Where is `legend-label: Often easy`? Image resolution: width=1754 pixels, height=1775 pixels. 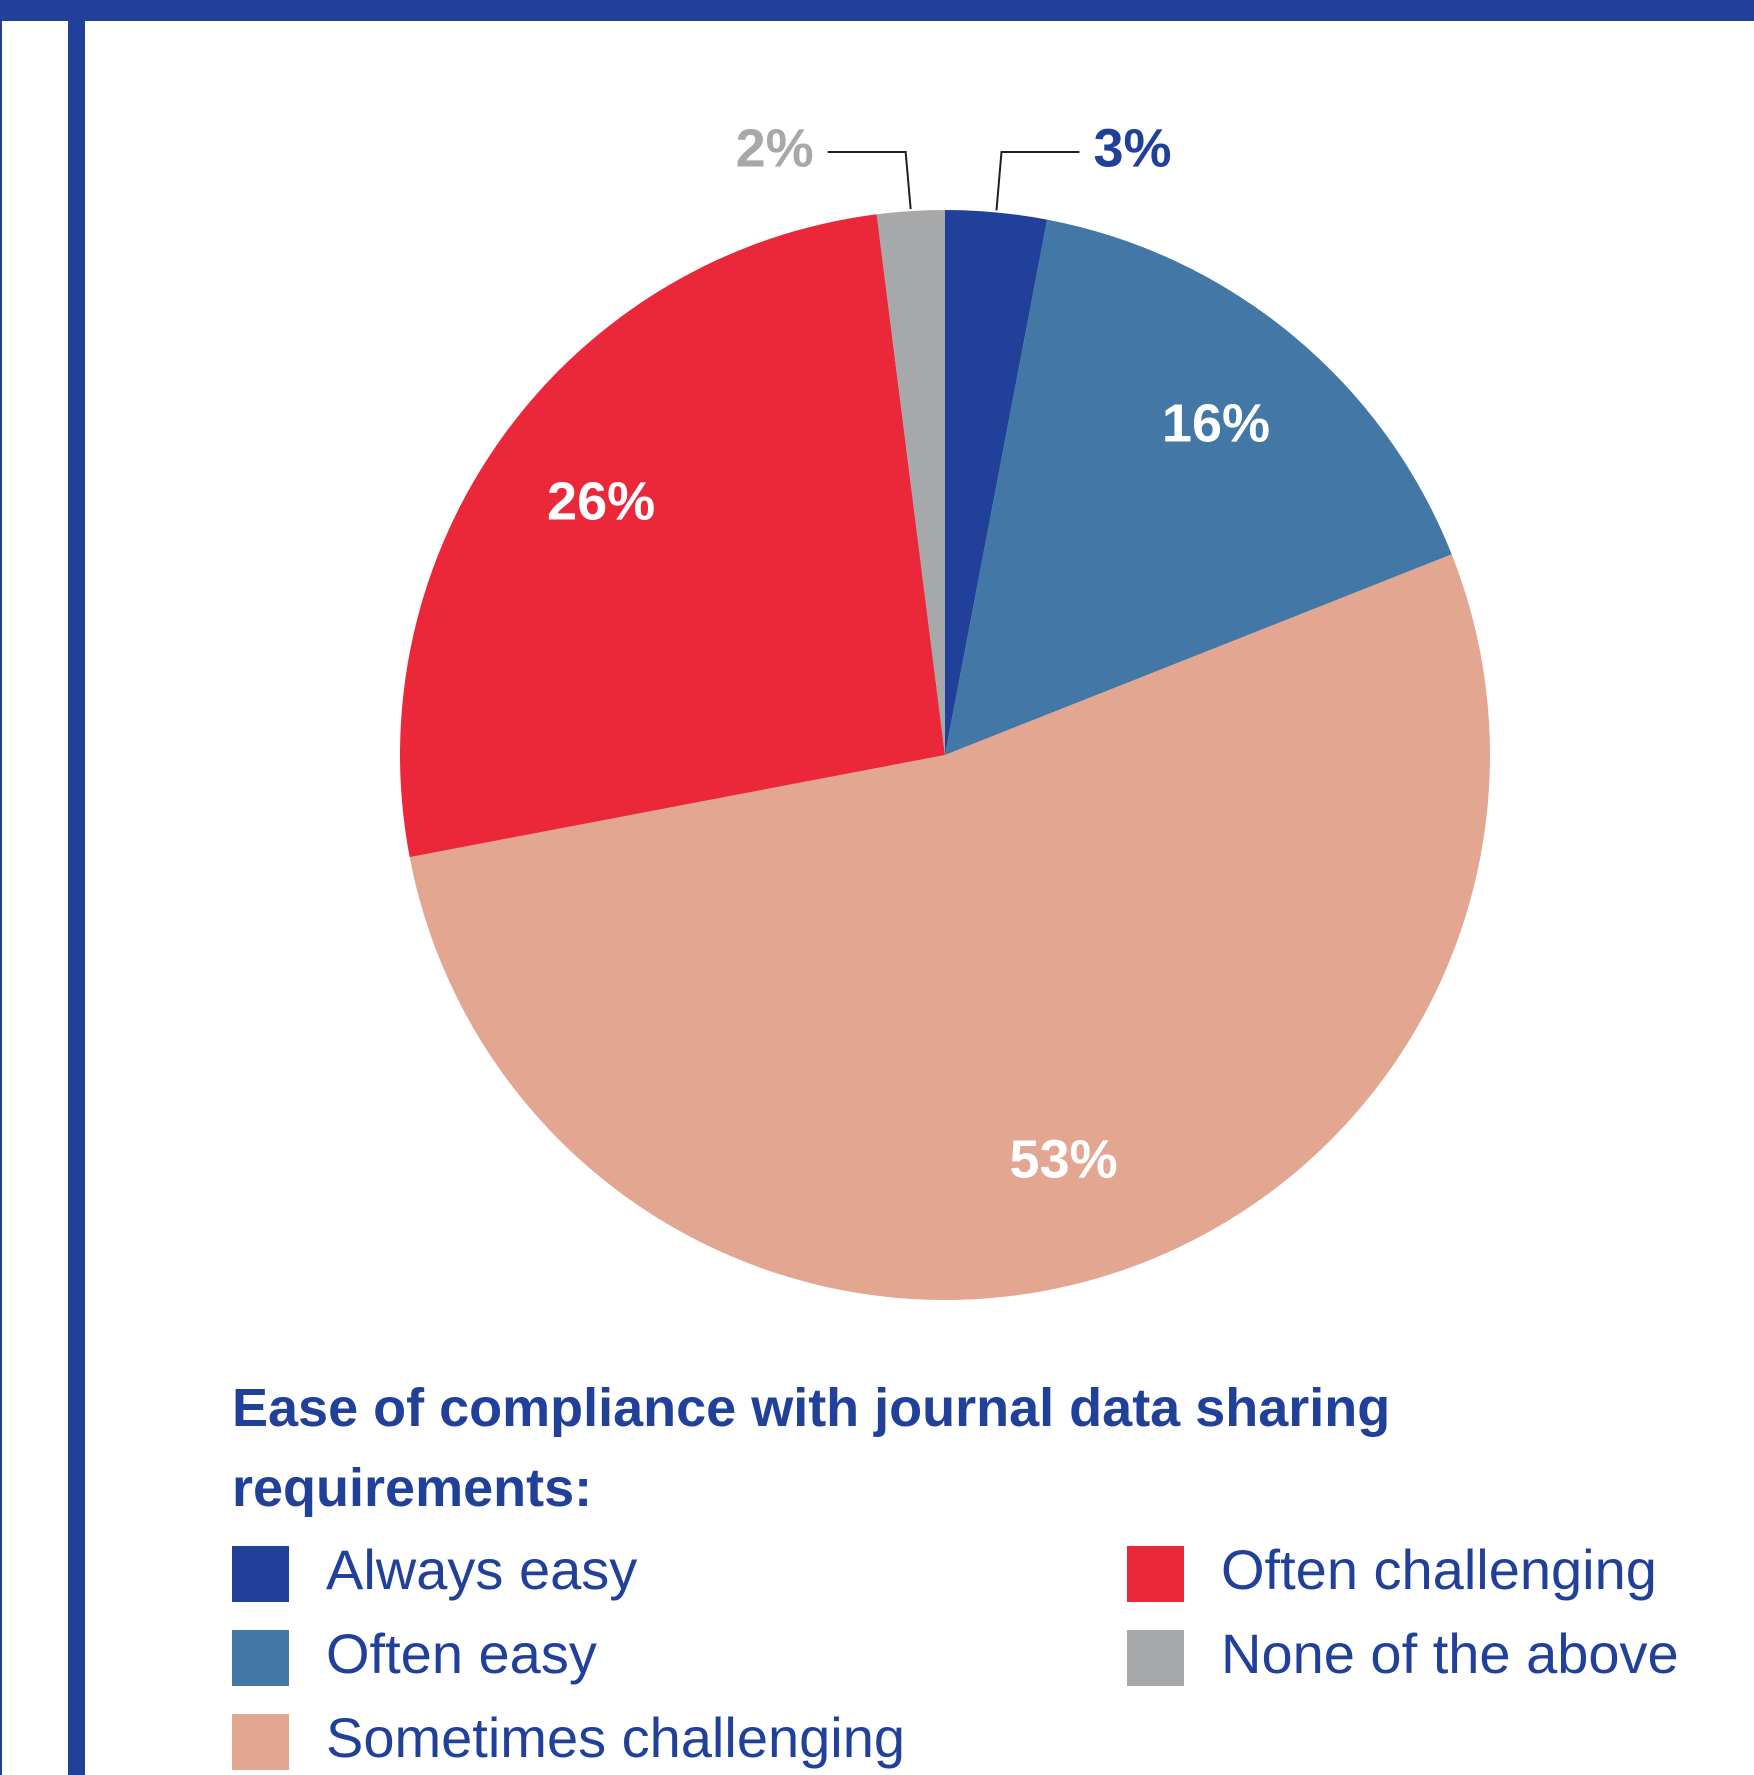
legend-label: Often easy is located at coordinates (461, 1653).